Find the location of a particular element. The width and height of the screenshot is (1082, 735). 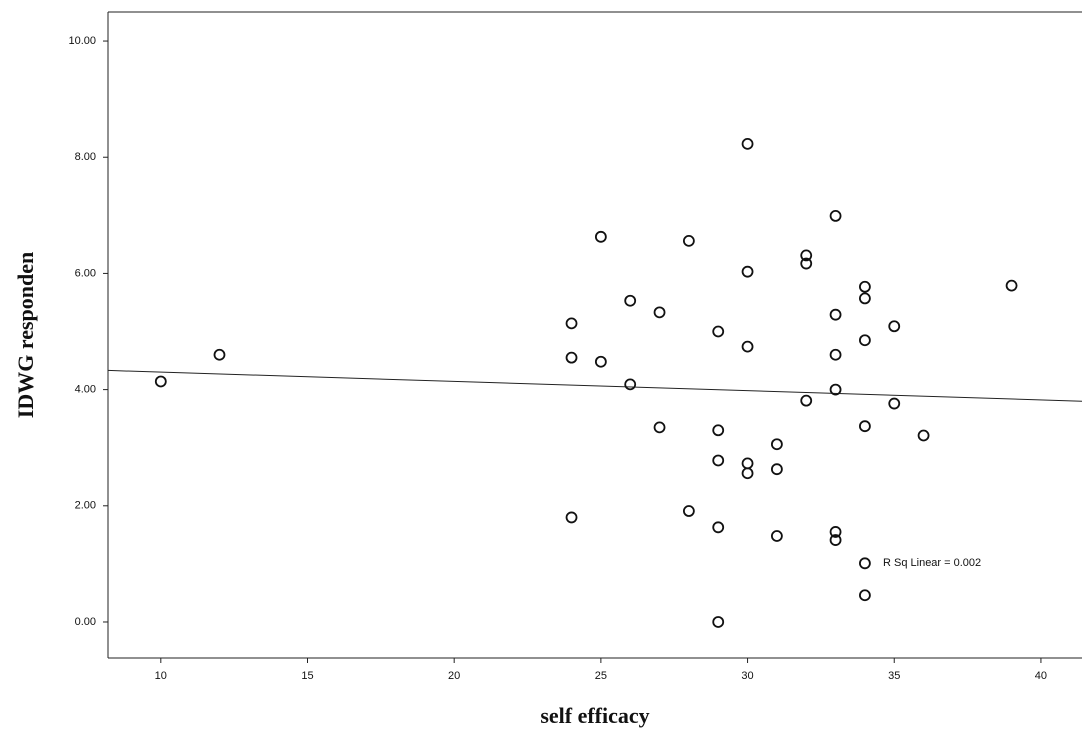

y-tick-label: 0.00 is located at coordinates (85, 622).